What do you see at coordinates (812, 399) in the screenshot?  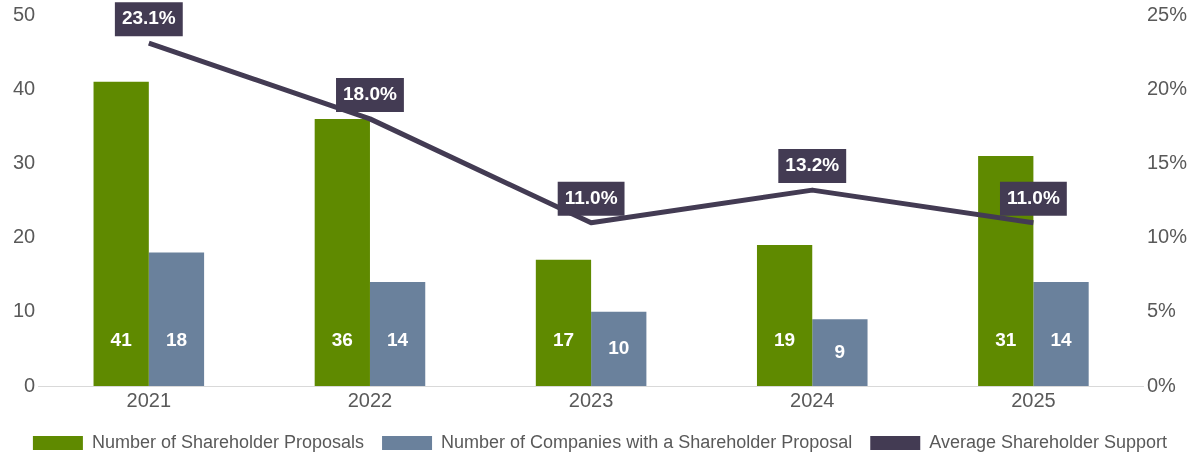 I see `x-tick-label: 2024` at bounding box center [812, 399].